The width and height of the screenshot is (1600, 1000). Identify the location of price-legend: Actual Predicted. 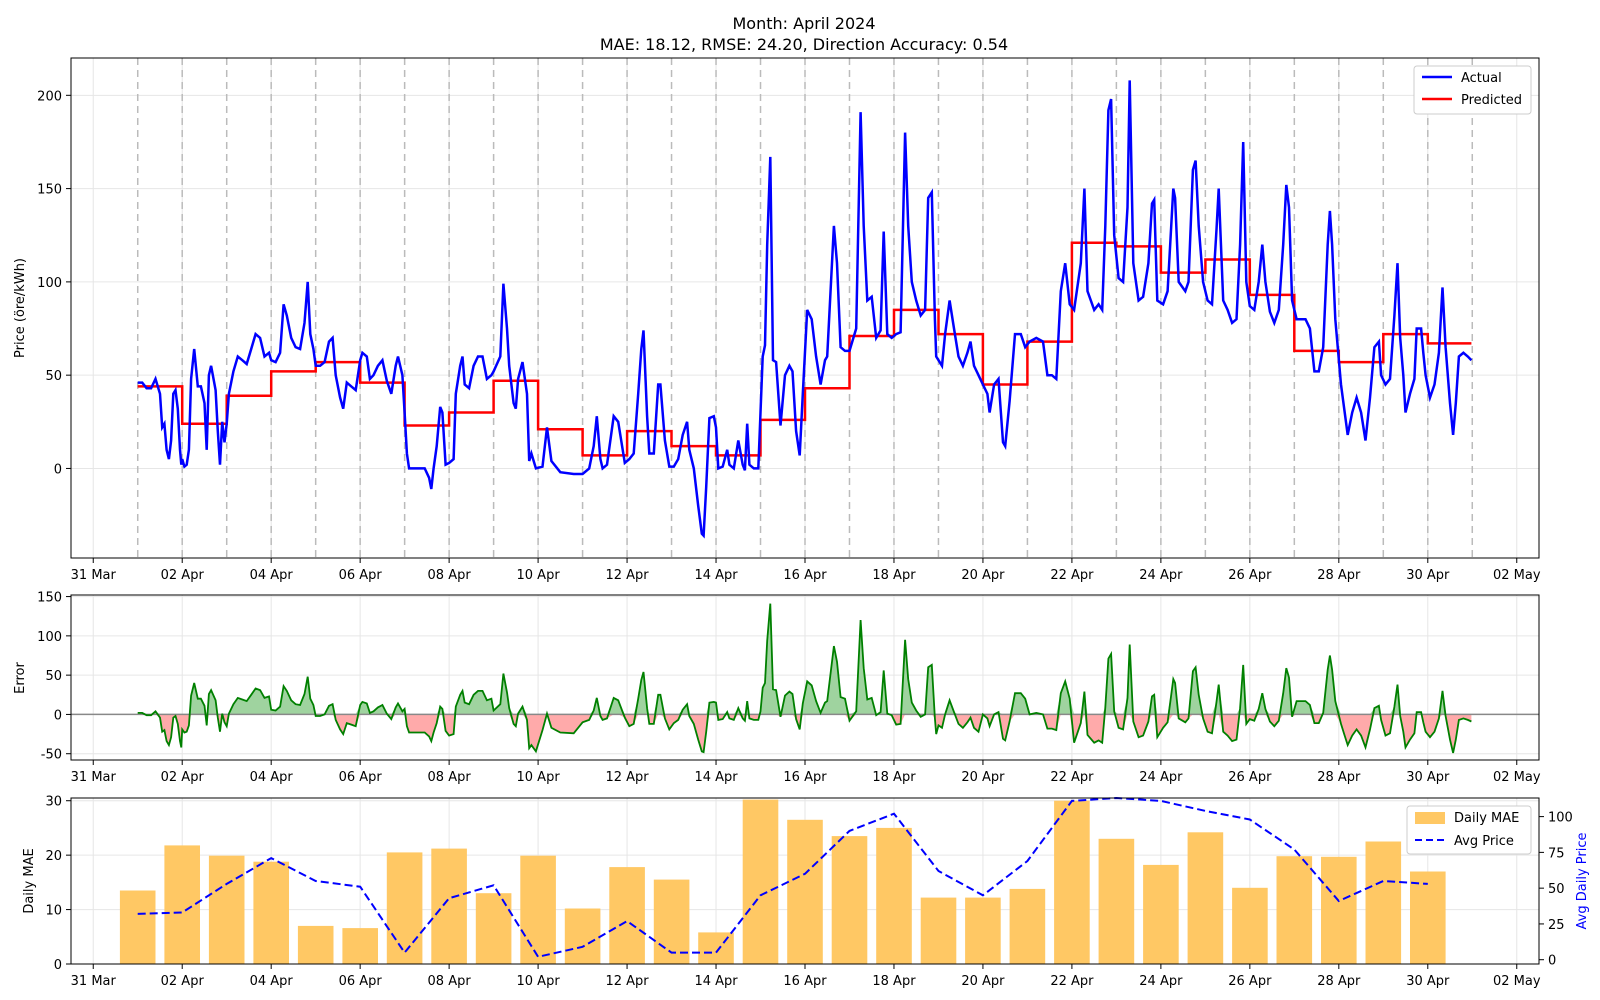
(1472, 90).